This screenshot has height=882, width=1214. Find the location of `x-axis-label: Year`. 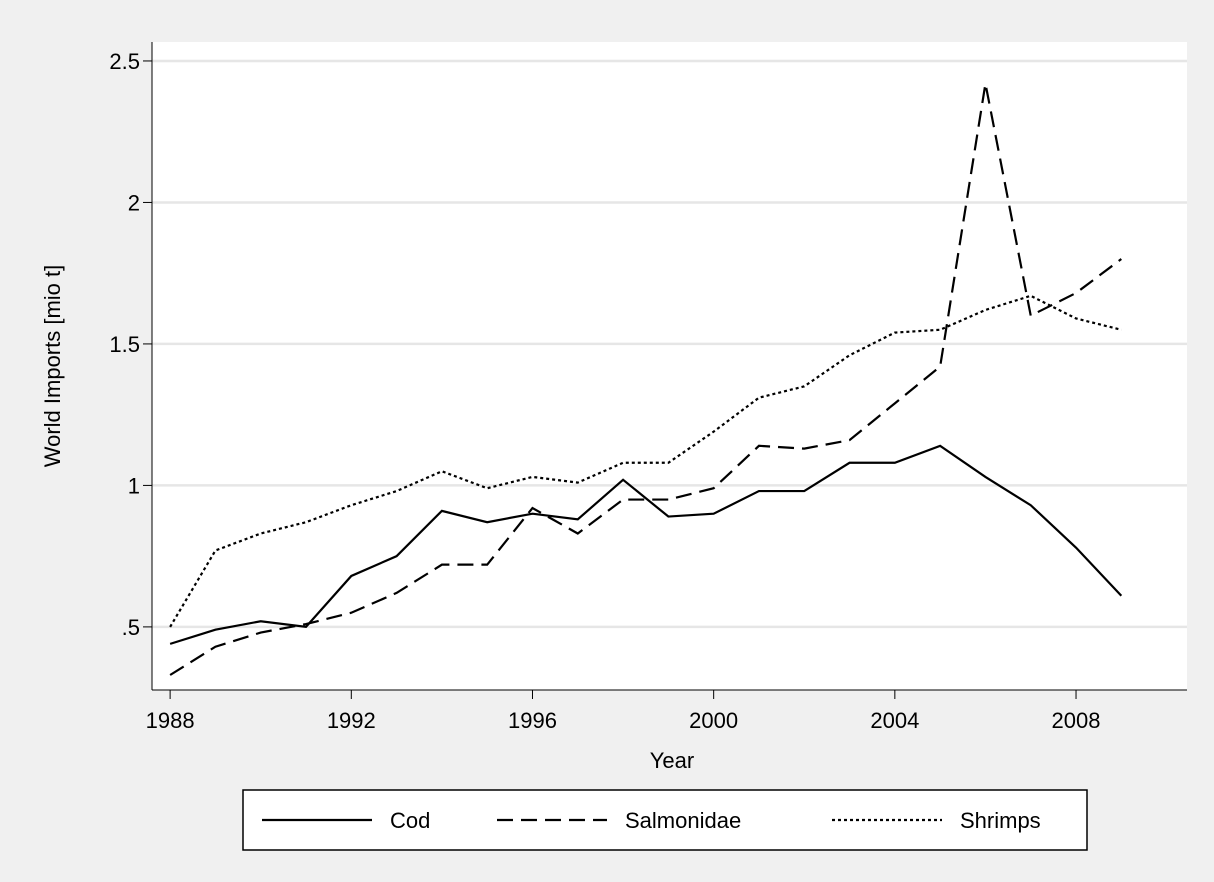

x-axis-label: Year is located at coordinates (672, 760).